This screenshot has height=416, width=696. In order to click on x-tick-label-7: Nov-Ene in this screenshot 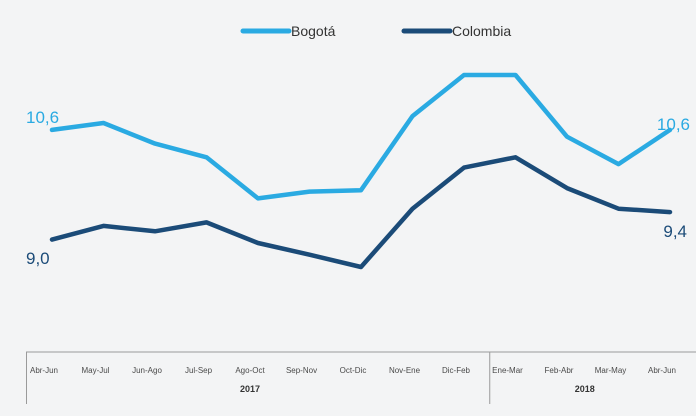, I will do `click(405, 370)`.